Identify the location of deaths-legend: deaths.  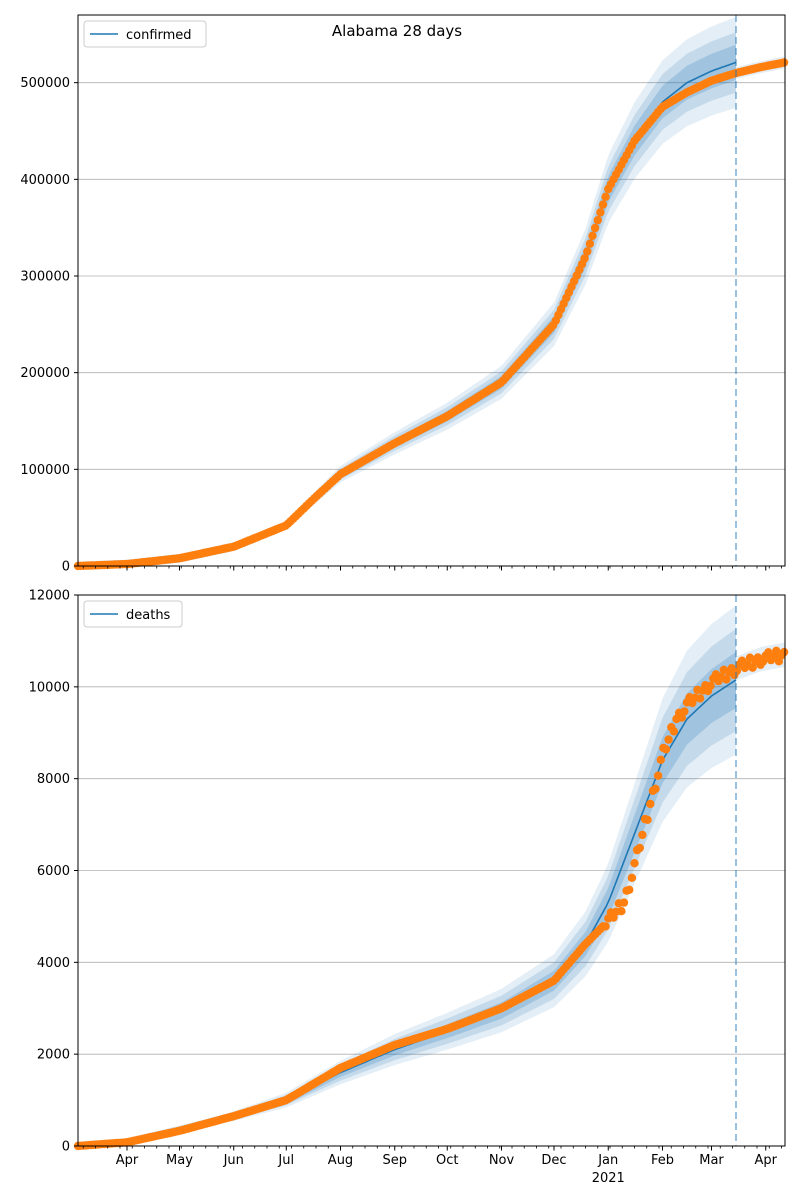
(133, 614).